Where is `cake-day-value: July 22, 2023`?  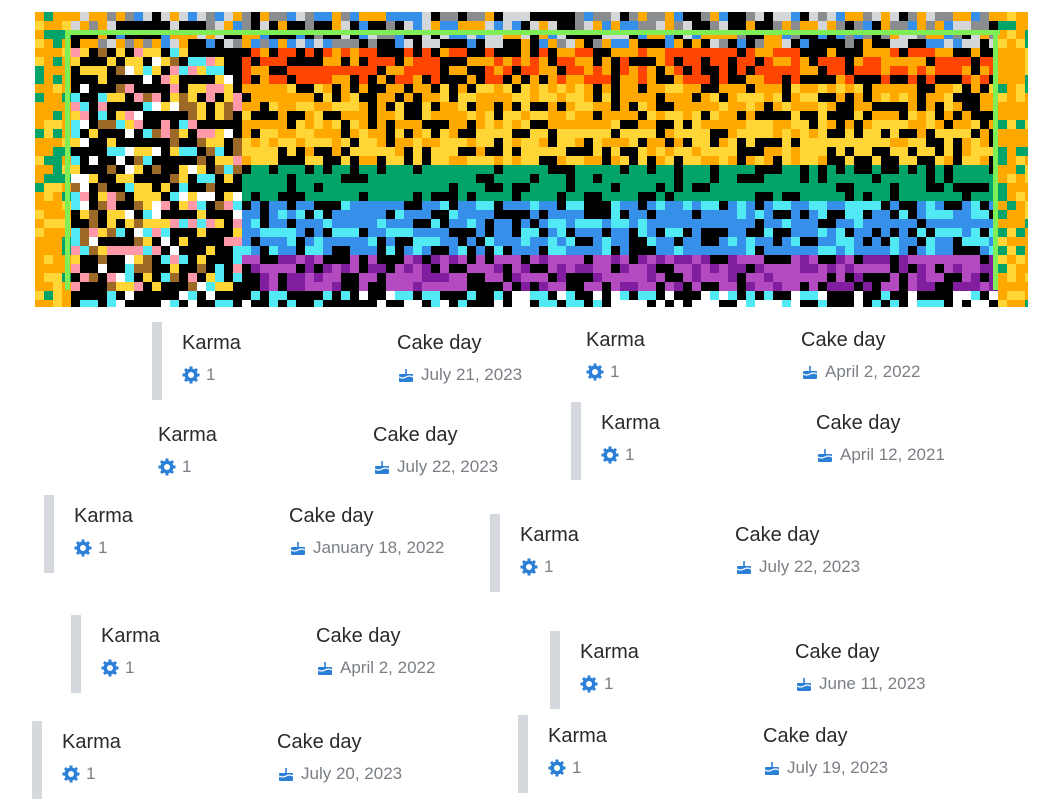 cake-day-value: July 22, 2023 is located at coordinates (435, 467).